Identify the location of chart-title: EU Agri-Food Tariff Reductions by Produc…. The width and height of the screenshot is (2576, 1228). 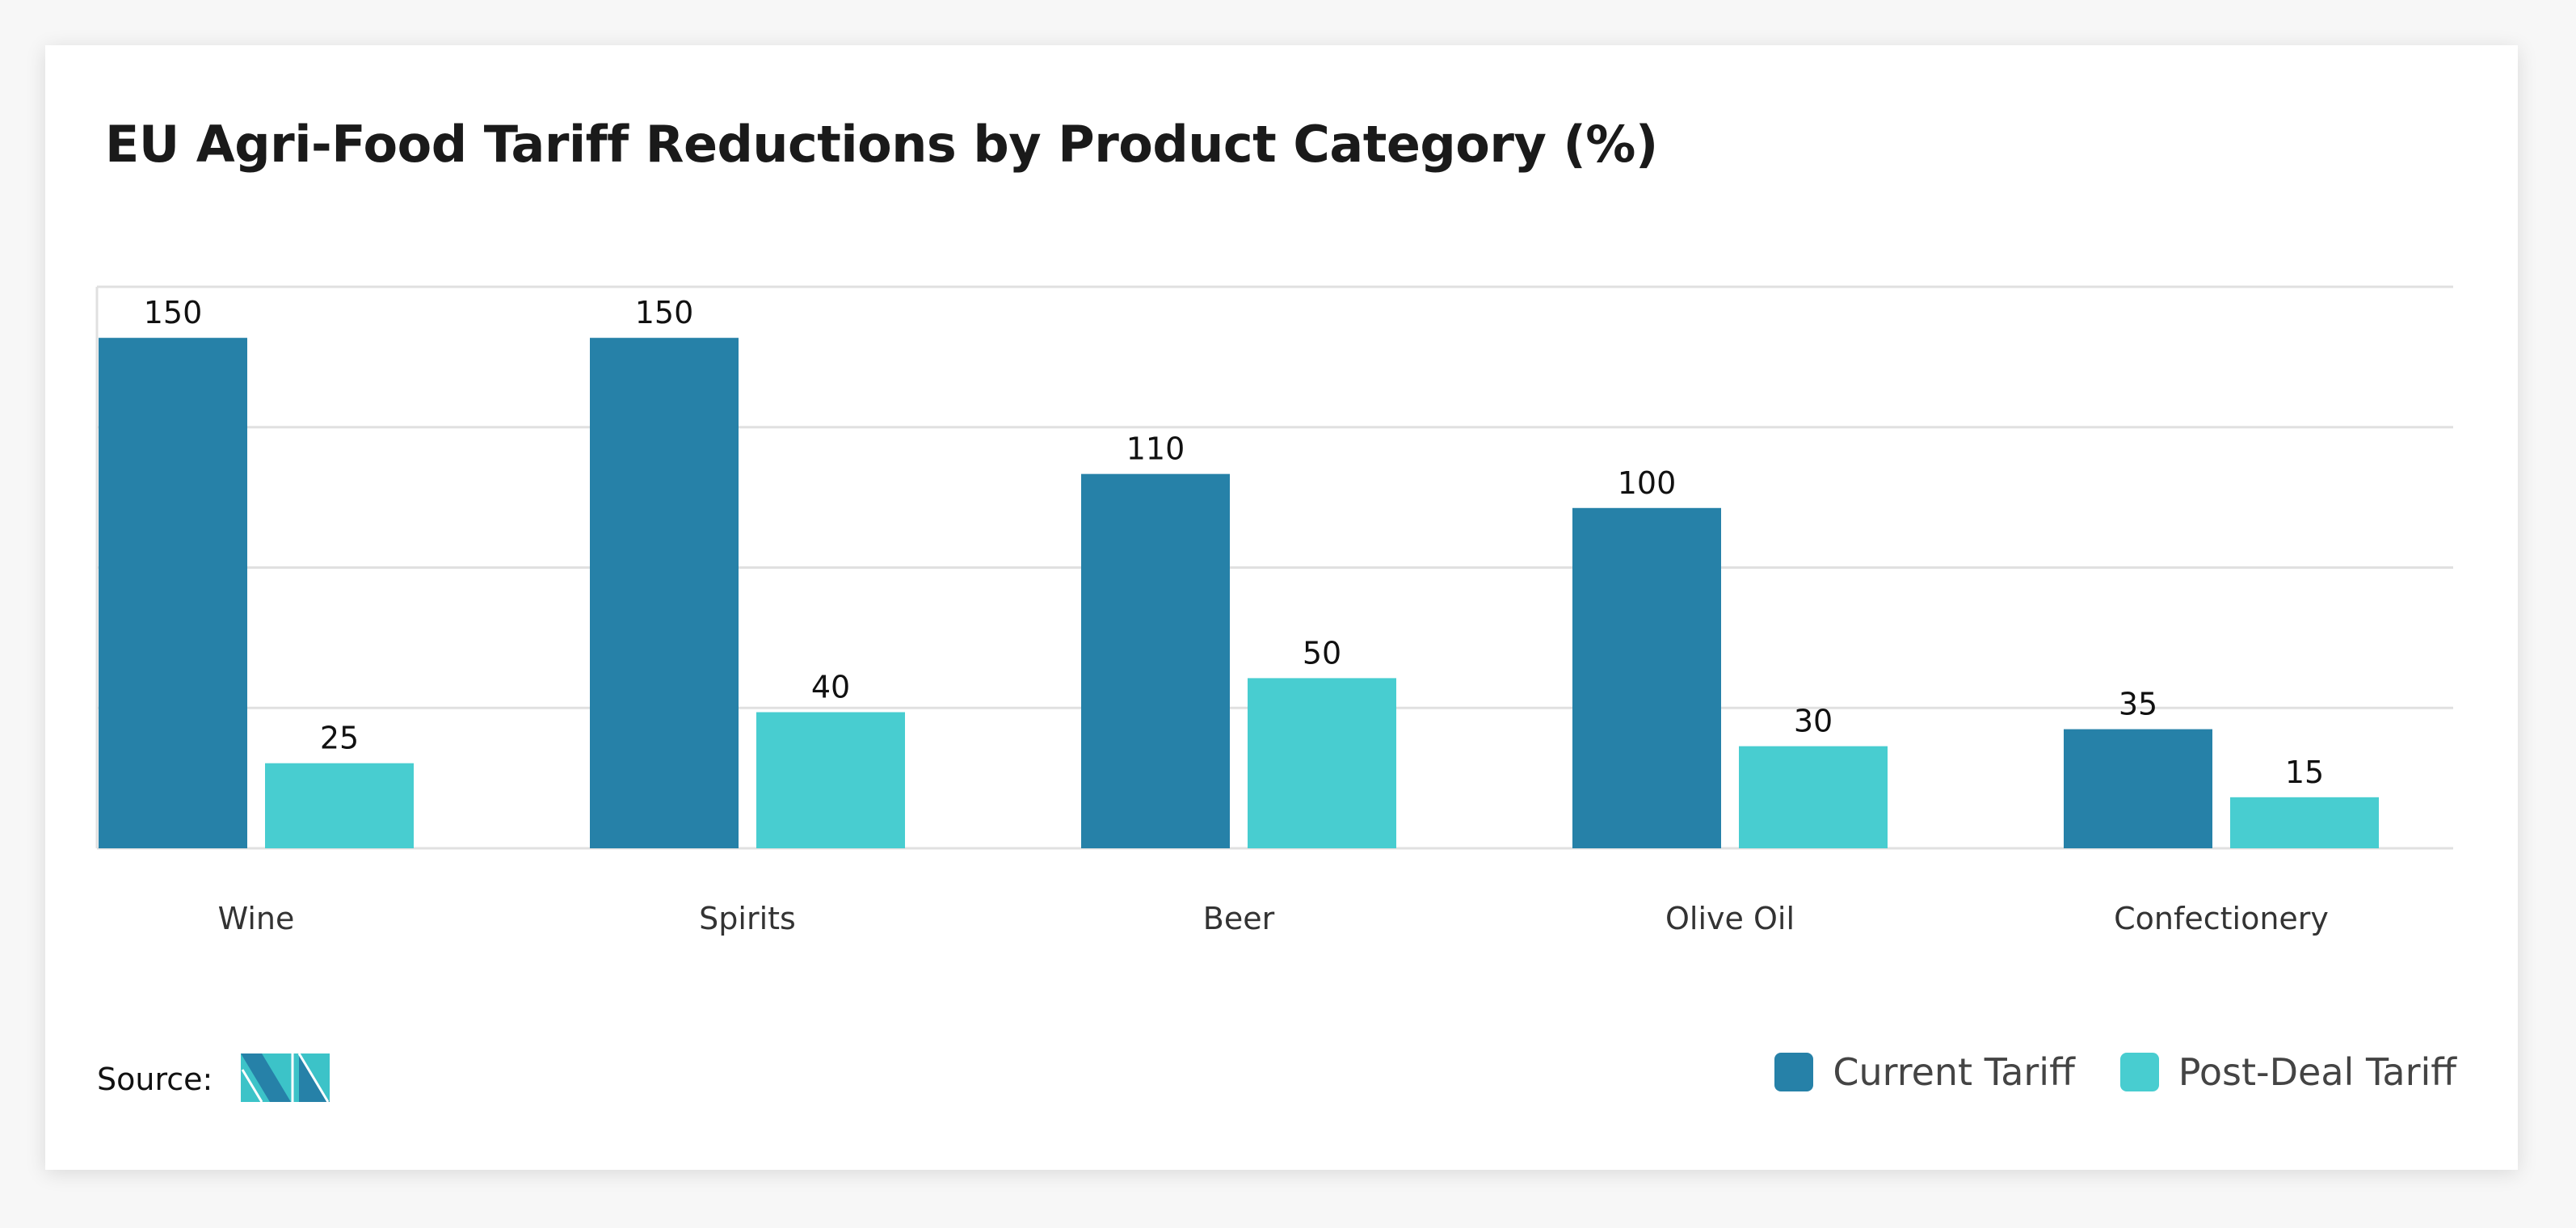
(881, 144).